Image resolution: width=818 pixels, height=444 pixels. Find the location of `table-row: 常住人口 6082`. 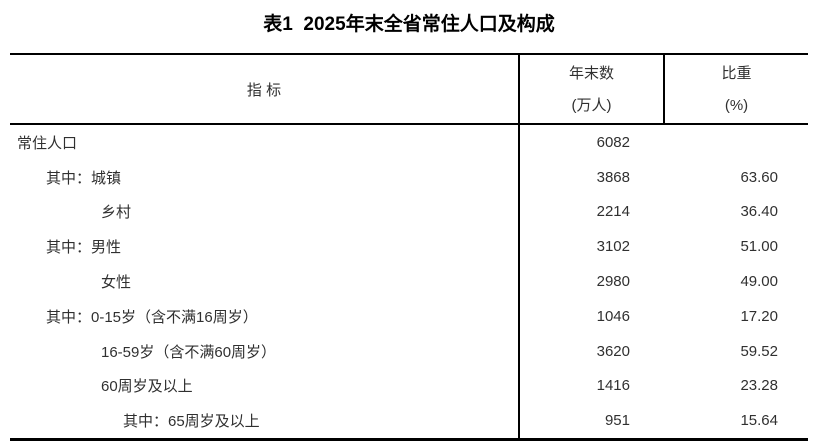

table-row: 常住人口 6082 is located at coordinates (409, 142).